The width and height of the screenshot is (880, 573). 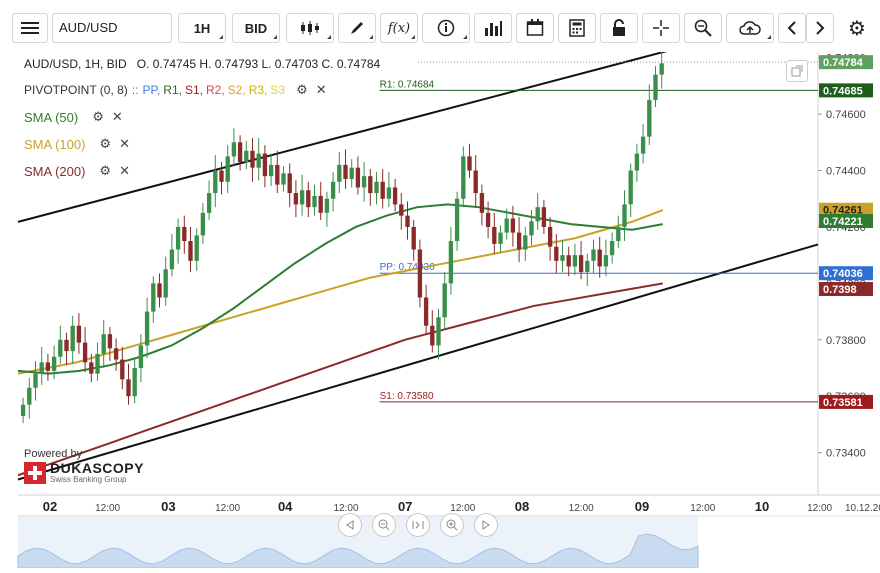 I want to click on navigator-strip, so click(x=448, y=542).